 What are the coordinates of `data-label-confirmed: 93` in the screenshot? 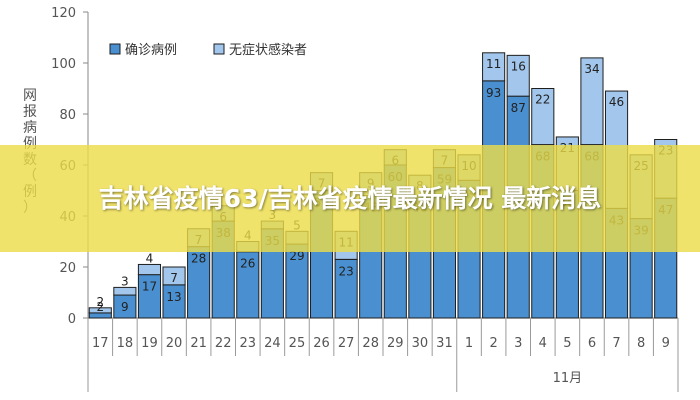 It's located at (493, 93).